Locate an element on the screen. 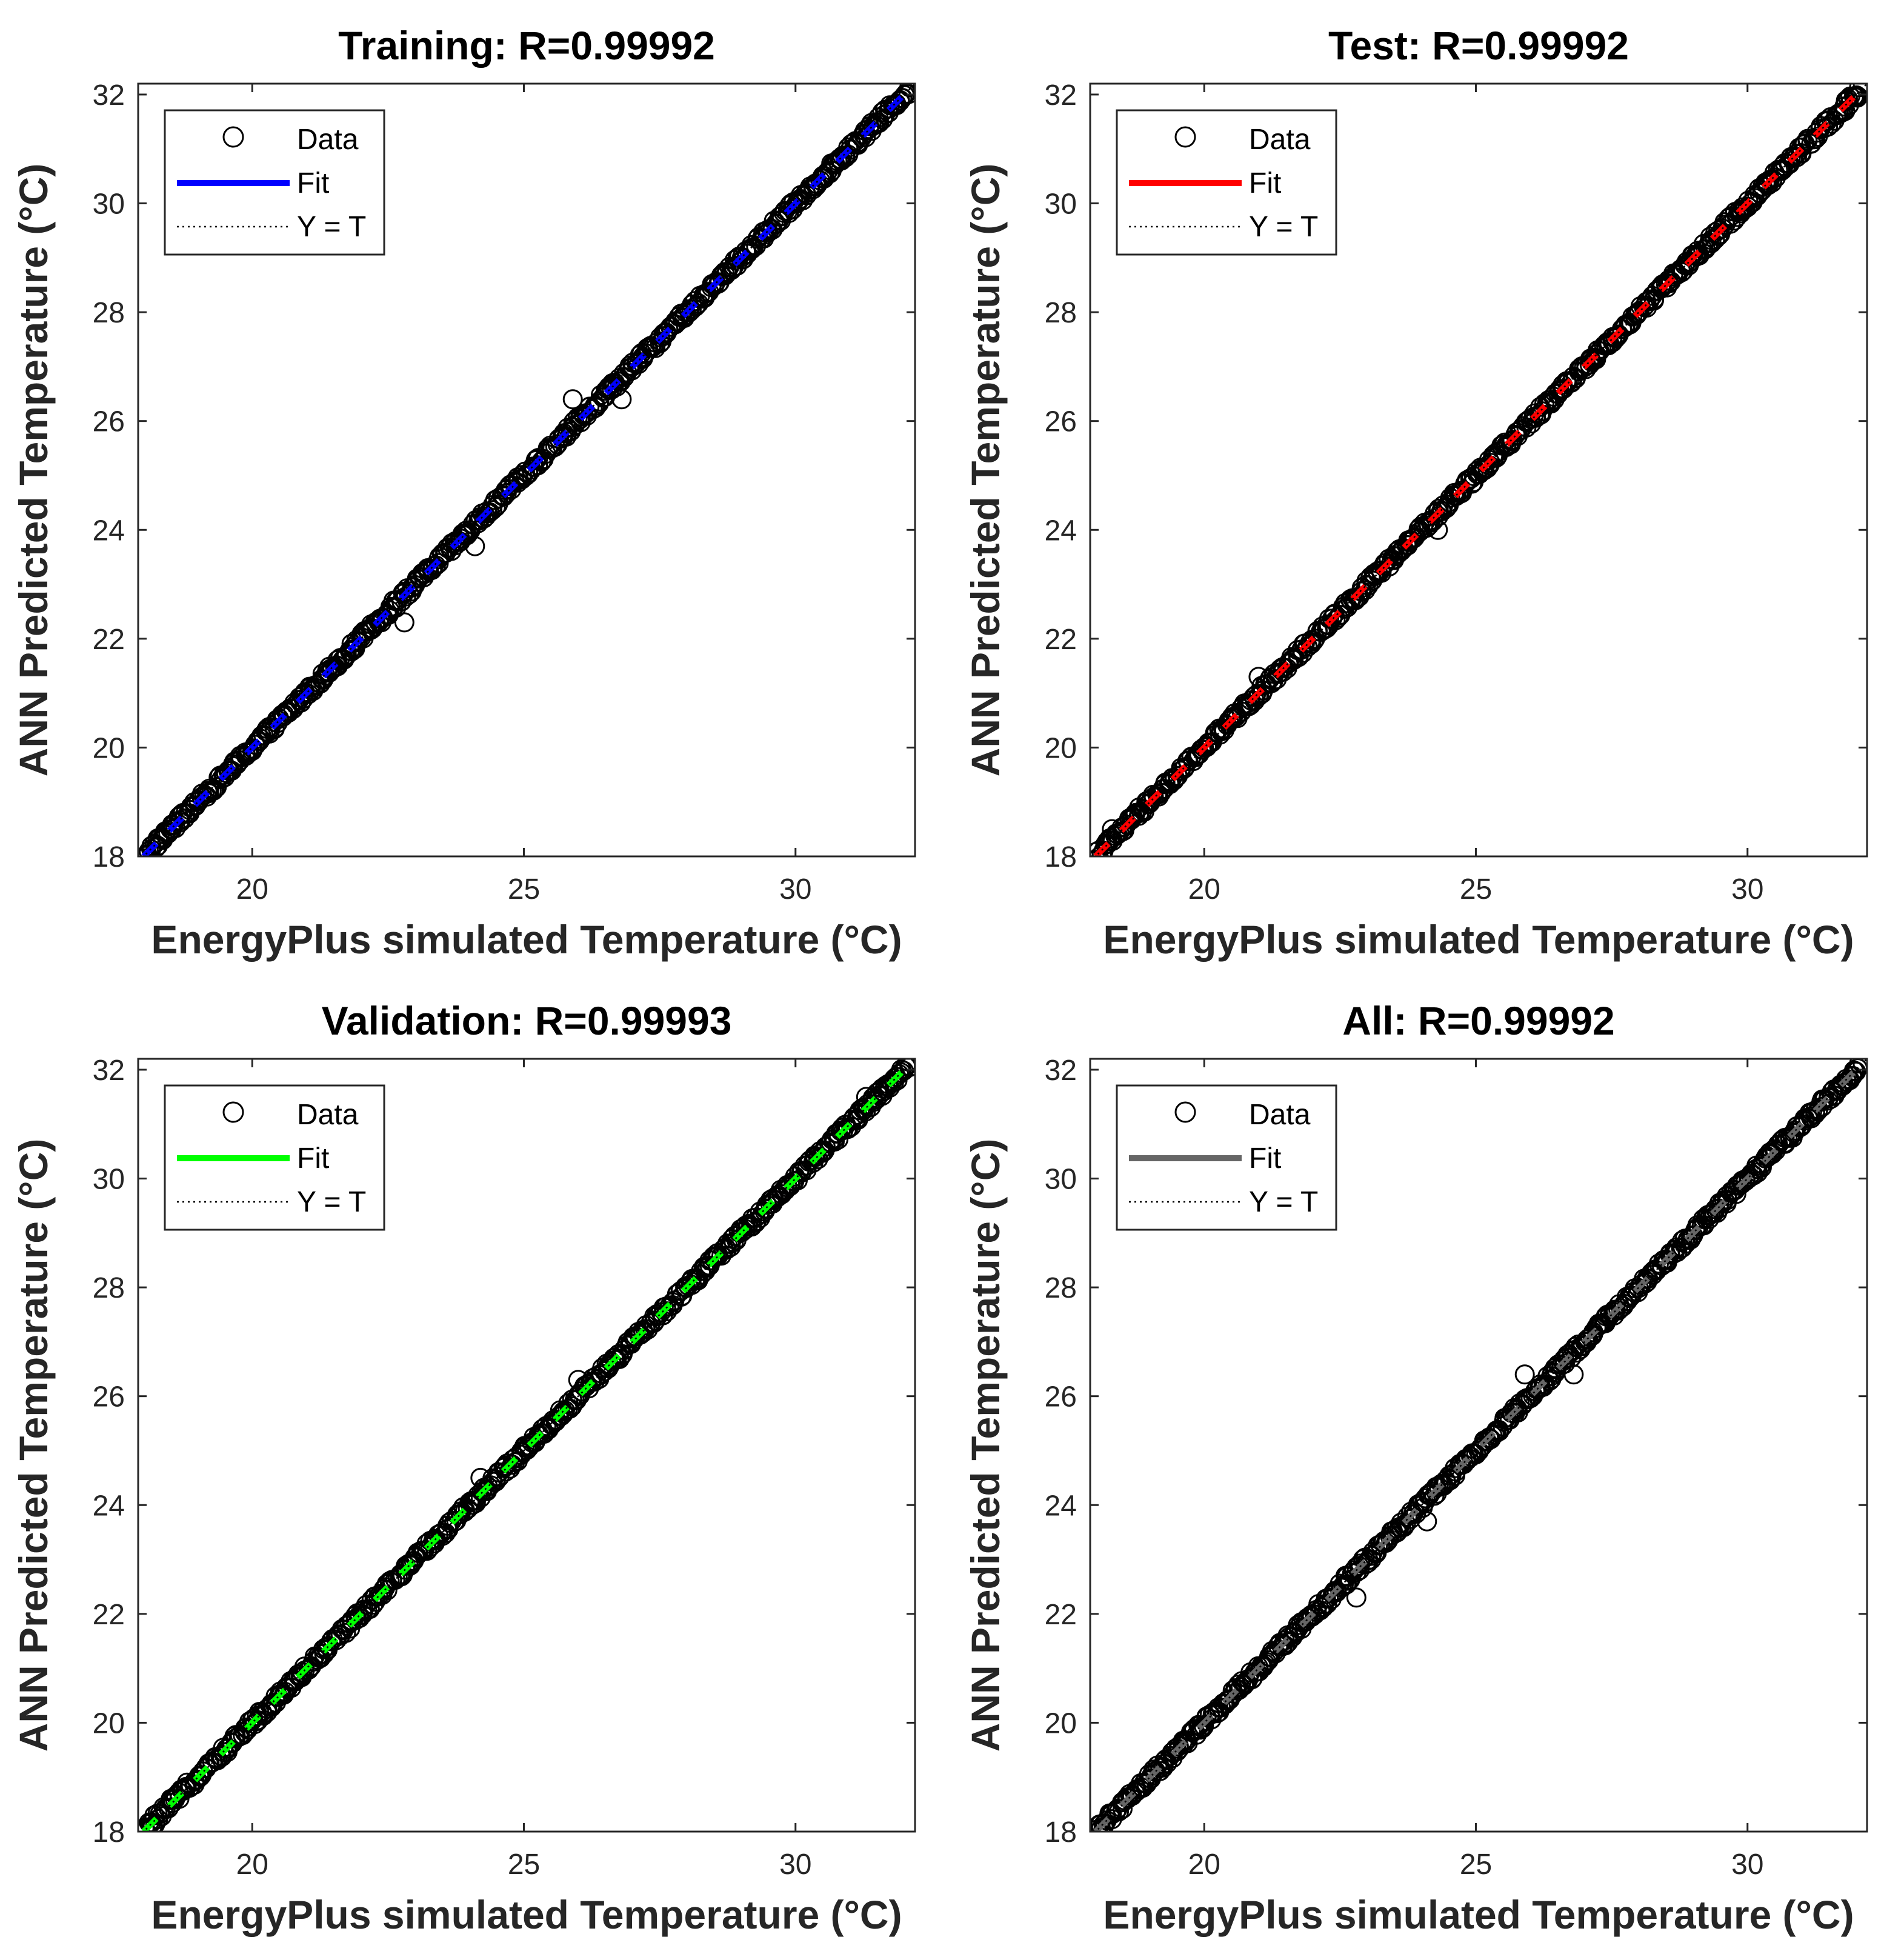 The height and width of the screenshot is (1954, 1904). y-tick-label: 30 is located at coordinates (1061, 1180).